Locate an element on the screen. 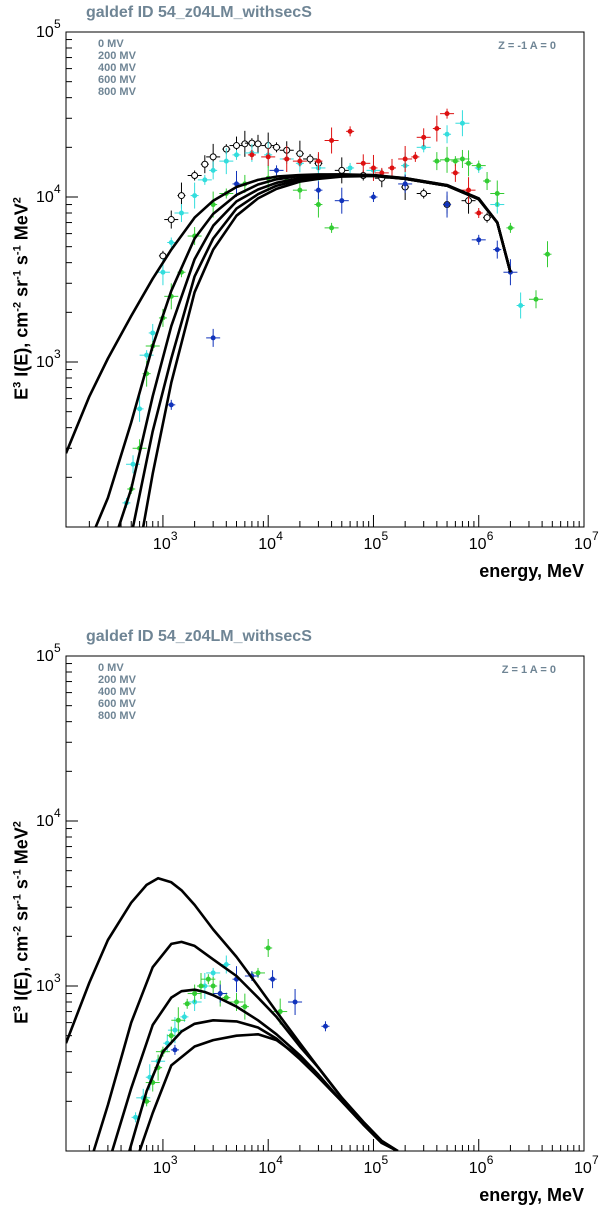 Image resolution: width=600 pixels, height=1228 pixels. charge-mass-annotation: Z = -1 A = 0 is located at coordinates (527, 46).